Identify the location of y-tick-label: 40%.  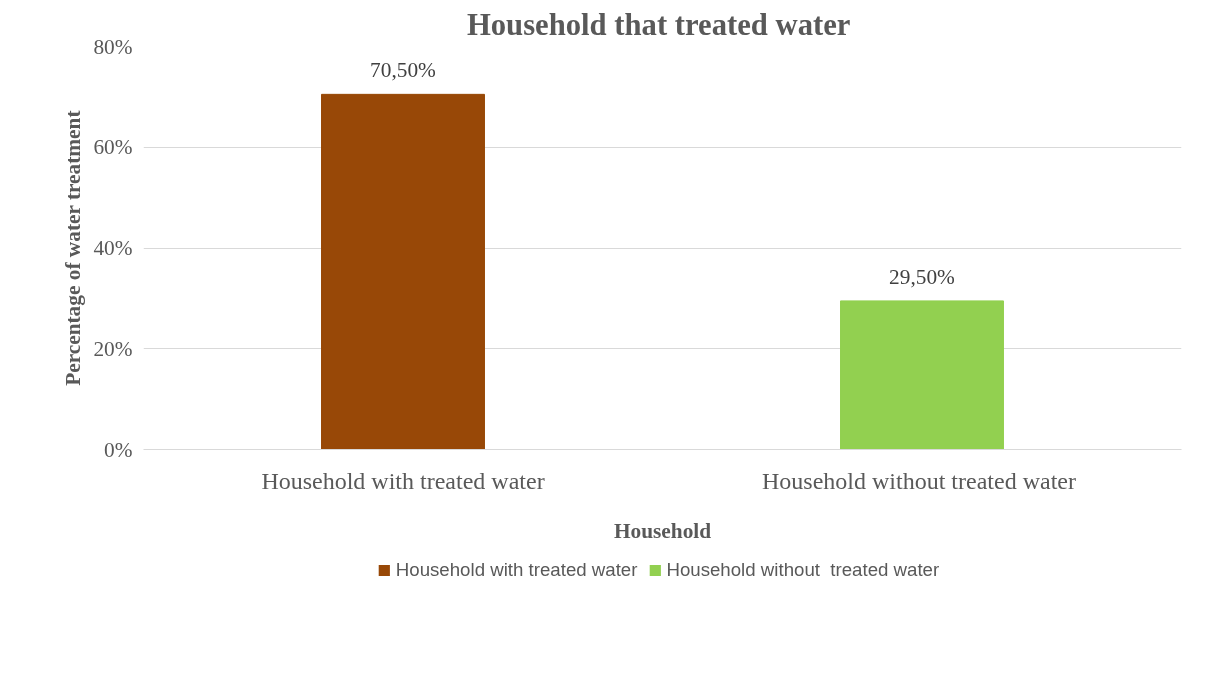
(113, 248).